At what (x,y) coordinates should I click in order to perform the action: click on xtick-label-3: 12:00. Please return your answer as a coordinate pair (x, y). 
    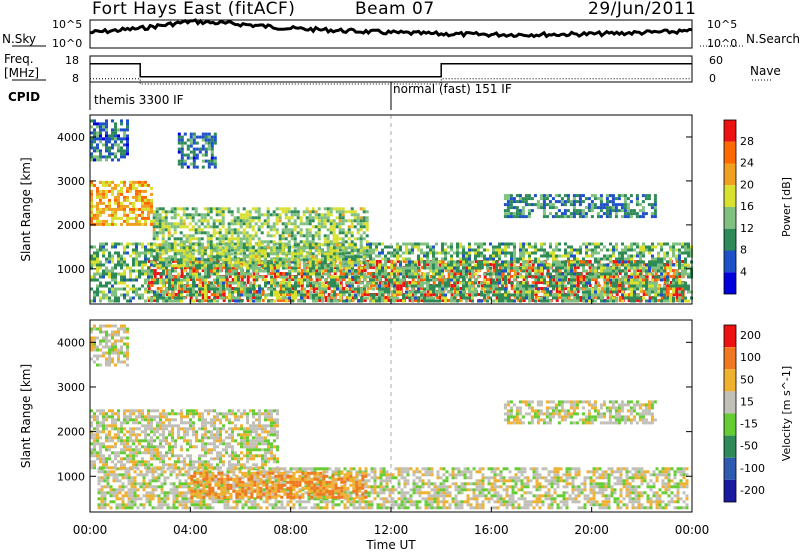
    Looking at the image, I should click on (391, 530).